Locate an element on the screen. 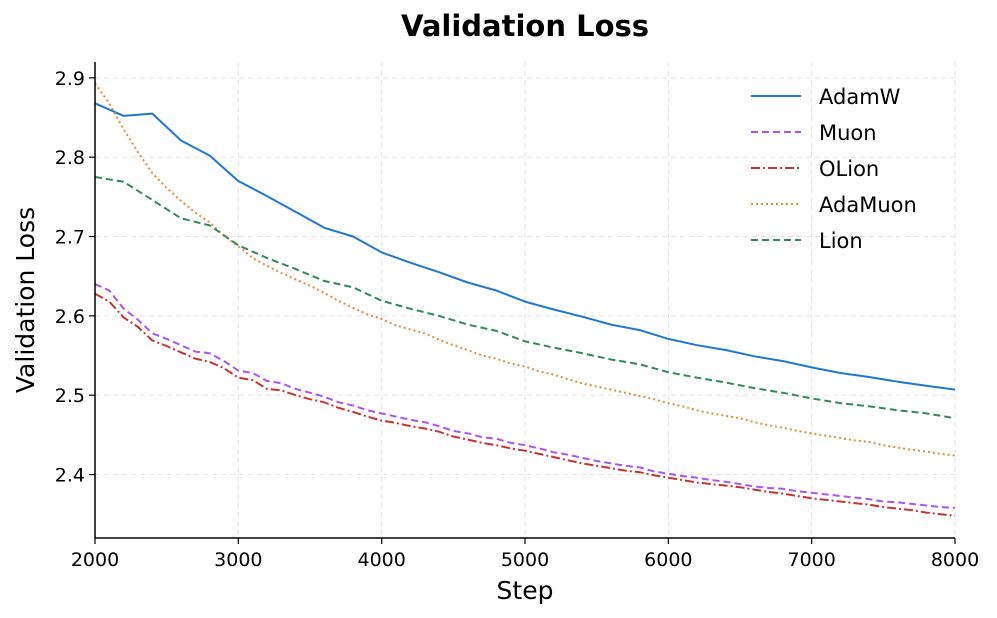  y-tick-label: 2.5 is located at coordinates (70, 396).